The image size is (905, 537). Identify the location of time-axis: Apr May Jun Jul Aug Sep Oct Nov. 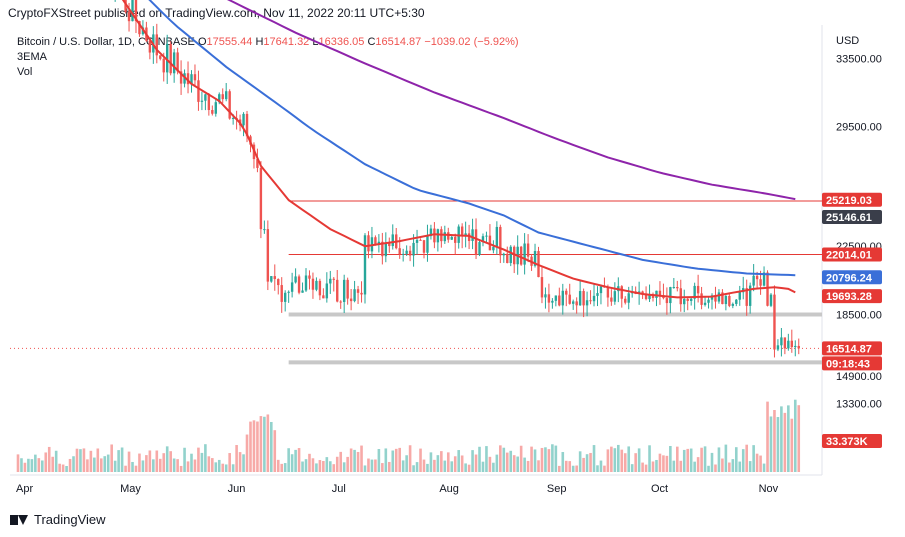
(397, 489).